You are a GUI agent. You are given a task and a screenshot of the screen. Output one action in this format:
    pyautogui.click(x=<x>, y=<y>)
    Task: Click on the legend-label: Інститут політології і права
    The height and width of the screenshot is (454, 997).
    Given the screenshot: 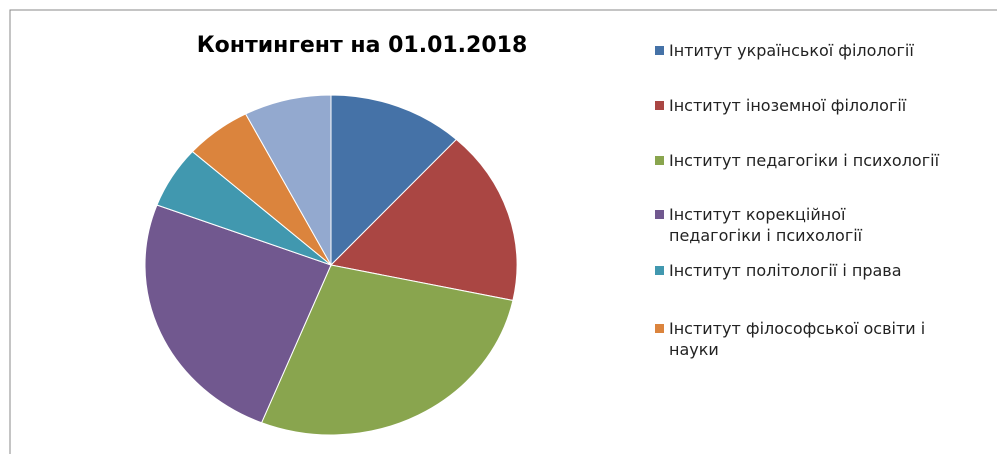 What is the action you would take?
    pyautogui.click(x=785, y=270)
    